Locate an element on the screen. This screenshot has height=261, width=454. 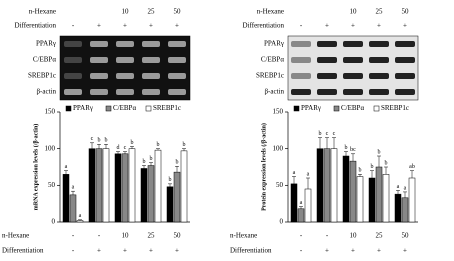
significance-letter: d is located at coordinates (118, 148).